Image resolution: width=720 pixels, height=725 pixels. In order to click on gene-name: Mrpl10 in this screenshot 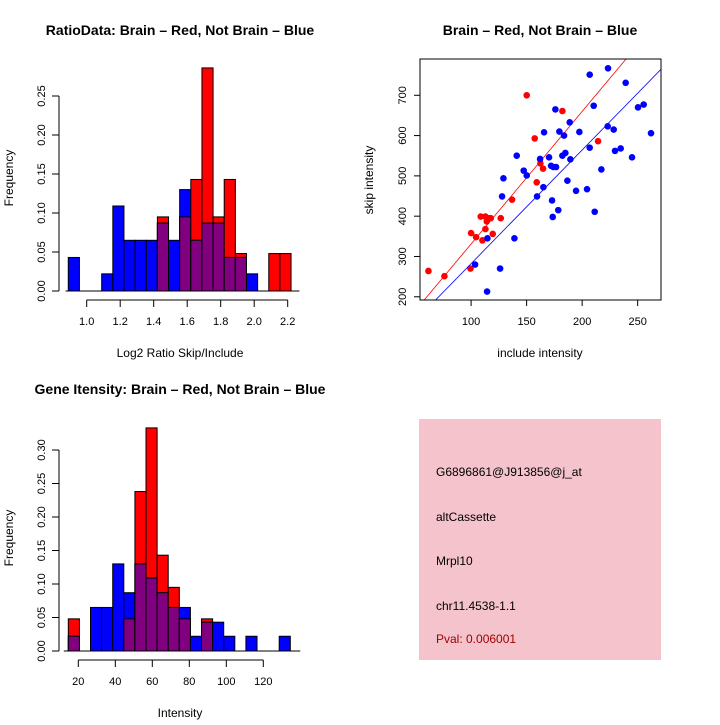, I will do `click(454, 561)`.